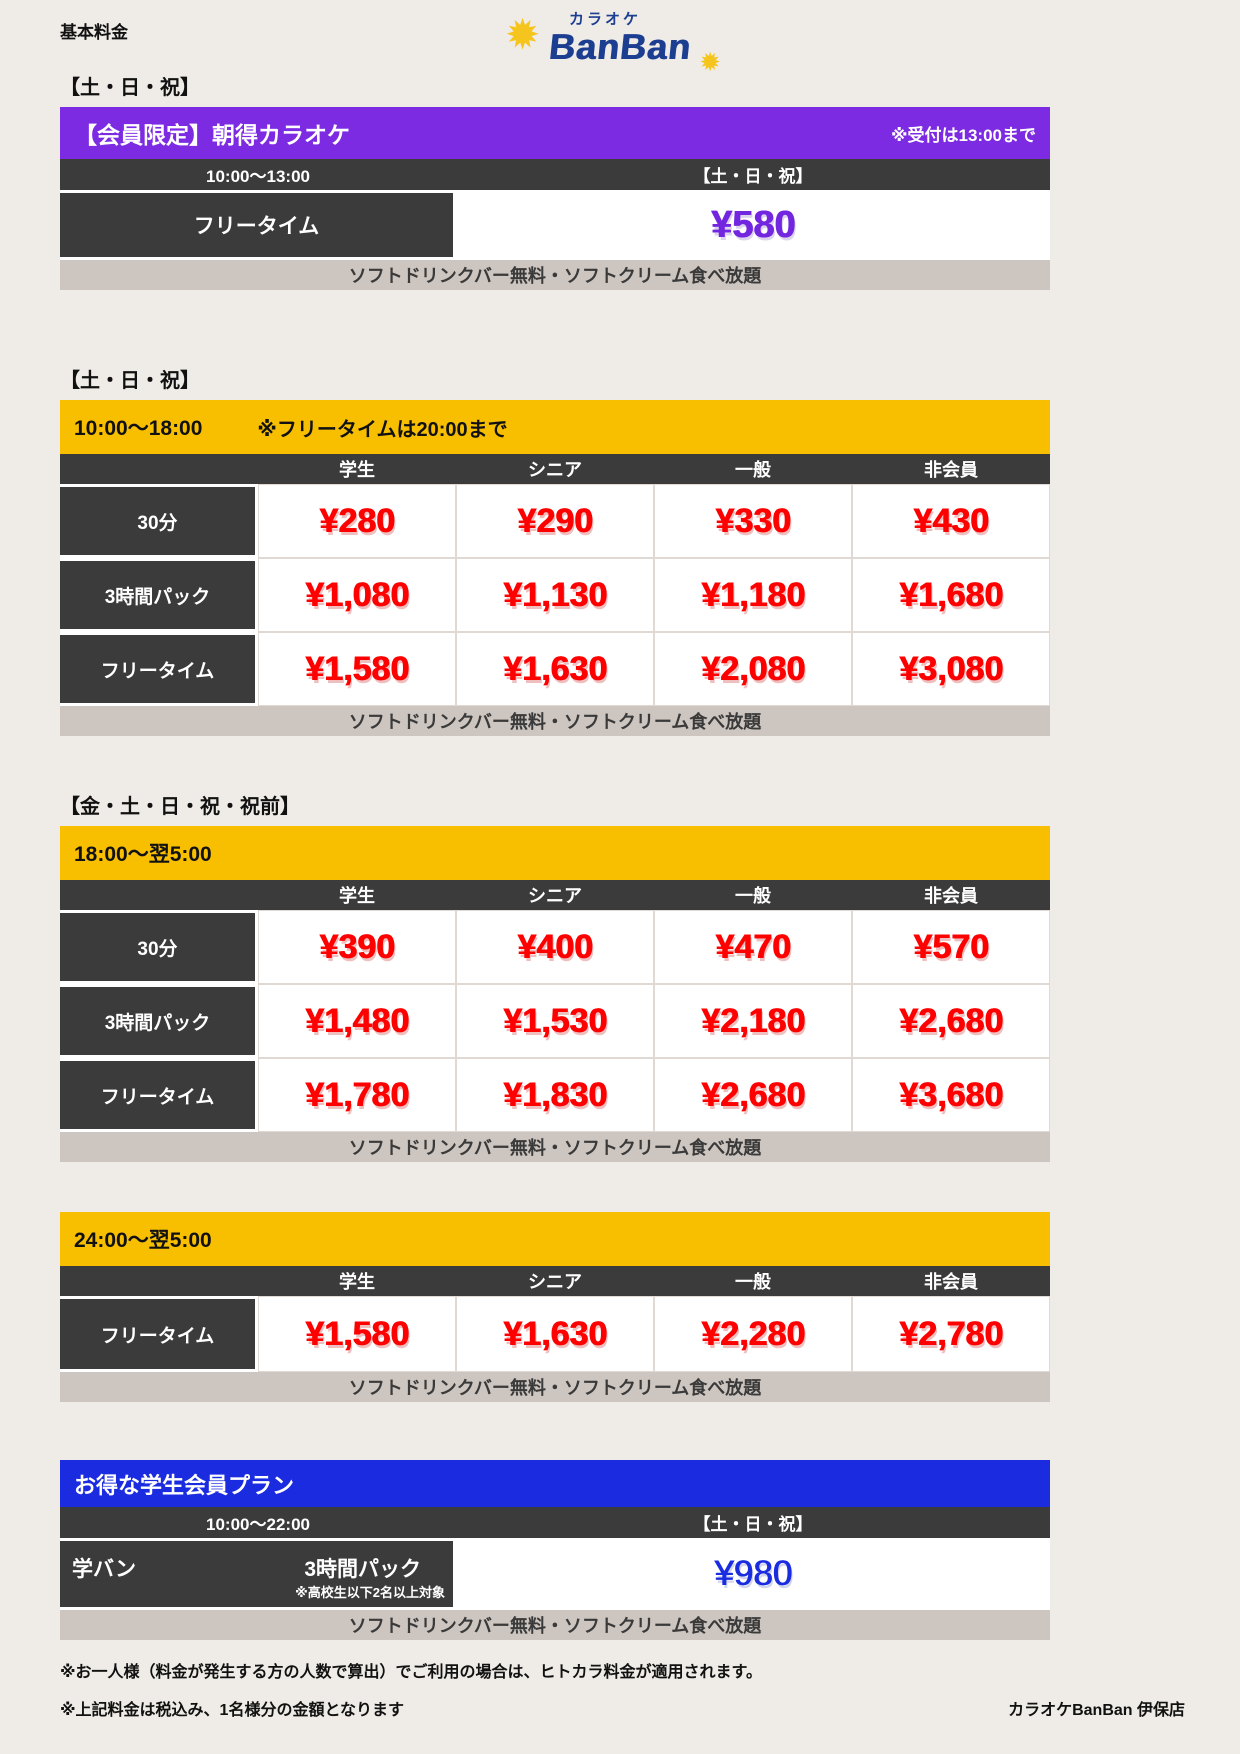 Image resolution: width=1240 pixels, height=1754 pixels. Describe the element at coordinates (753, 594) in the screenshot. I see `price: ¥1,180` at that location.